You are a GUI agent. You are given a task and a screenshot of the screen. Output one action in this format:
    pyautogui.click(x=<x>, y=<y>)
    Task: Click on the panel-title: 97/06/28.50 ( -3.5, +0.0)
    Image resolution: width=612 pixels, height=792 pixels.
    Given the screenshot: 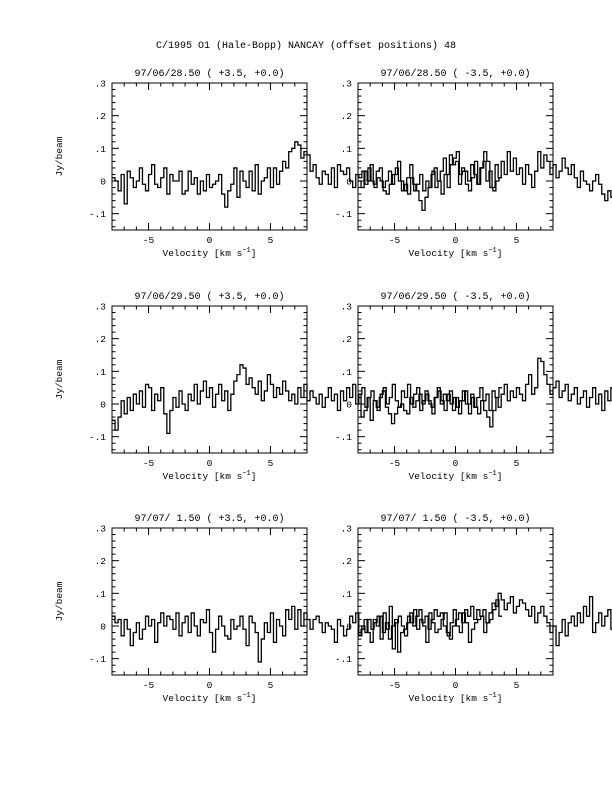 What is the action you would take?
    pyautogui.click(x=455, y=74)
    